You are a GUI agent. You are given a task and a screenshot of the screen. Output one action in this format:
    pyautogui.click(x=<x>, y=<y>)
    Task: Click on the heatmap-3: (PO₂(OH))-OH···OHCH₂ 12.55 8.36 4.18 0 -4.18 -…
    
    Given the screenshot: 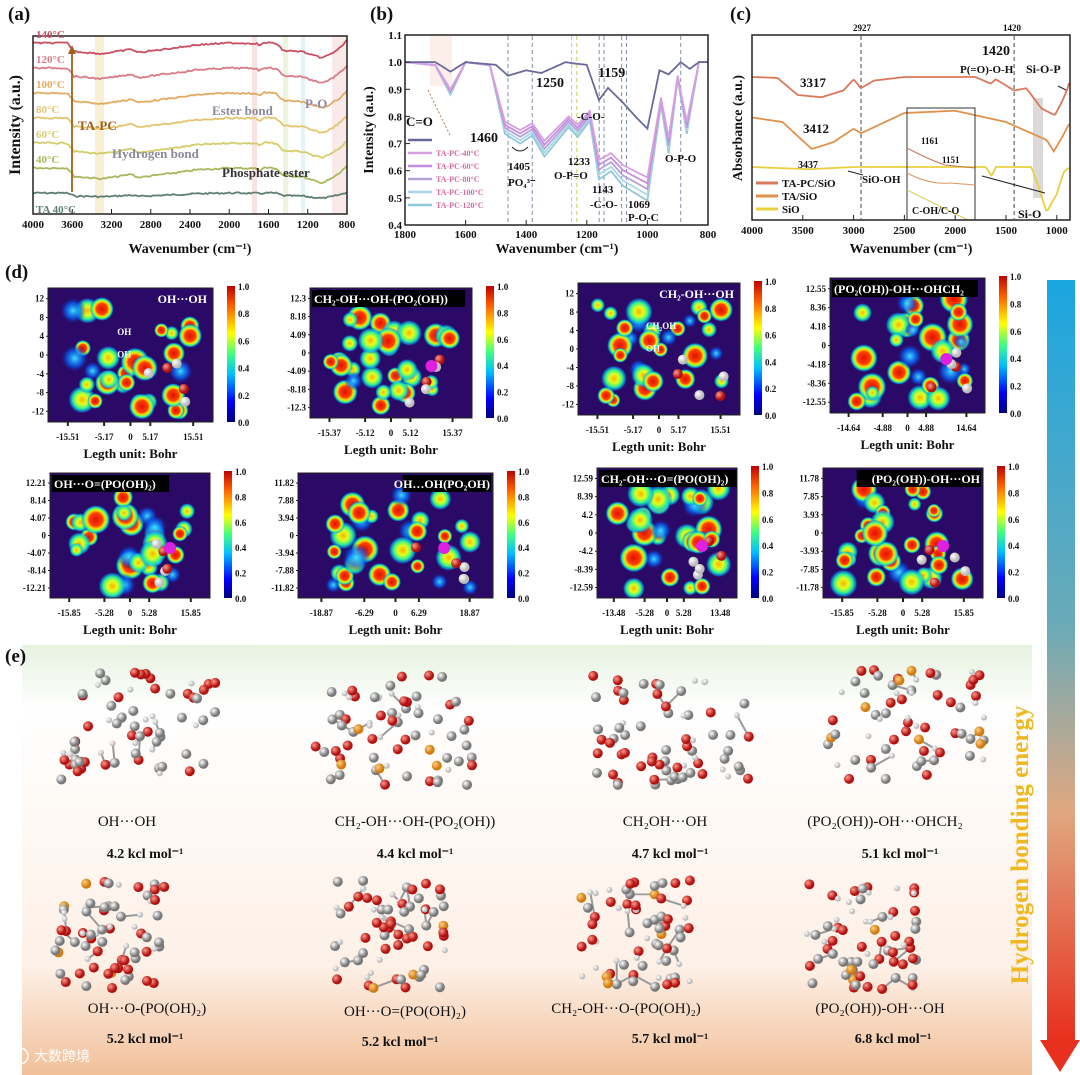 What is the action you would take?
    pyautogui.click(x=912, y=362)
    